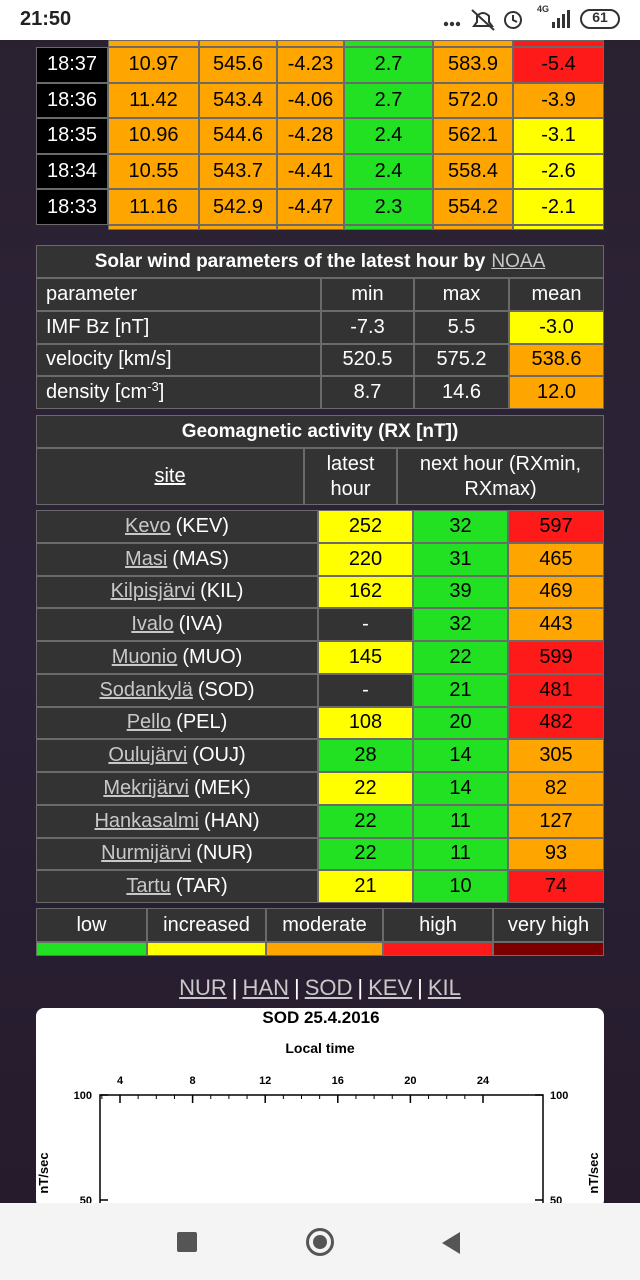  Describe the element at coordinates (46, 19) in the screenshot. I see `clock: 21:50` at that location.